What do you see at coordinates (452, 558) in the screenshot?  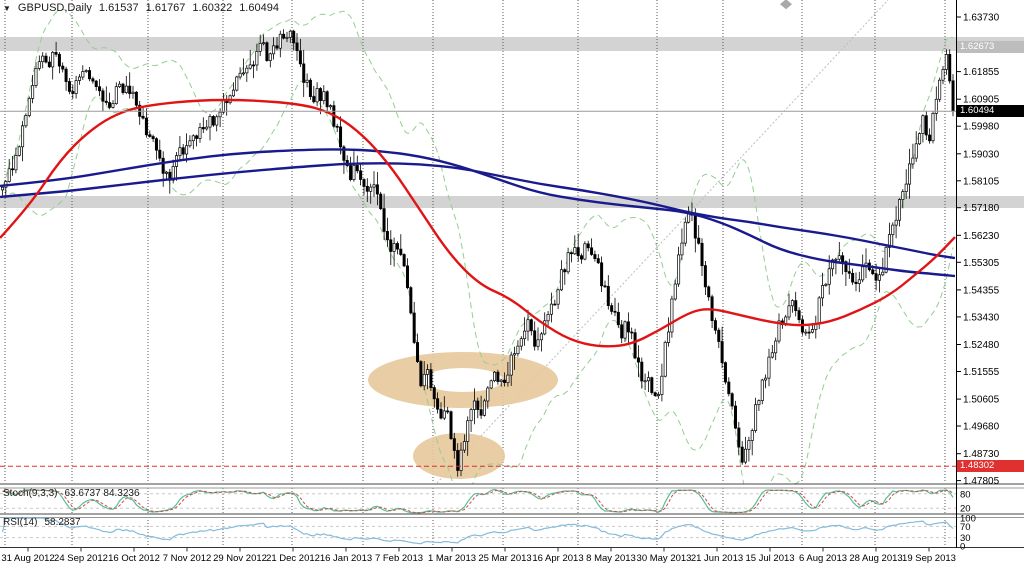 I see `date-axis-label: 1 Mar 2013` at bounding box center [452, 558].